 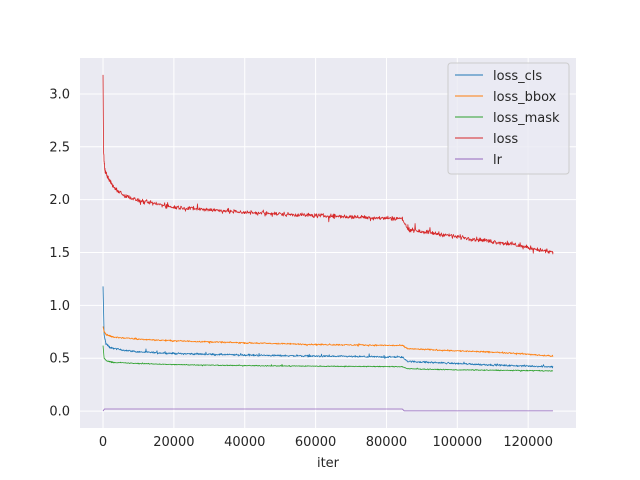 I want to click on x-tick-label: 120000, so click(x=528, y=442).